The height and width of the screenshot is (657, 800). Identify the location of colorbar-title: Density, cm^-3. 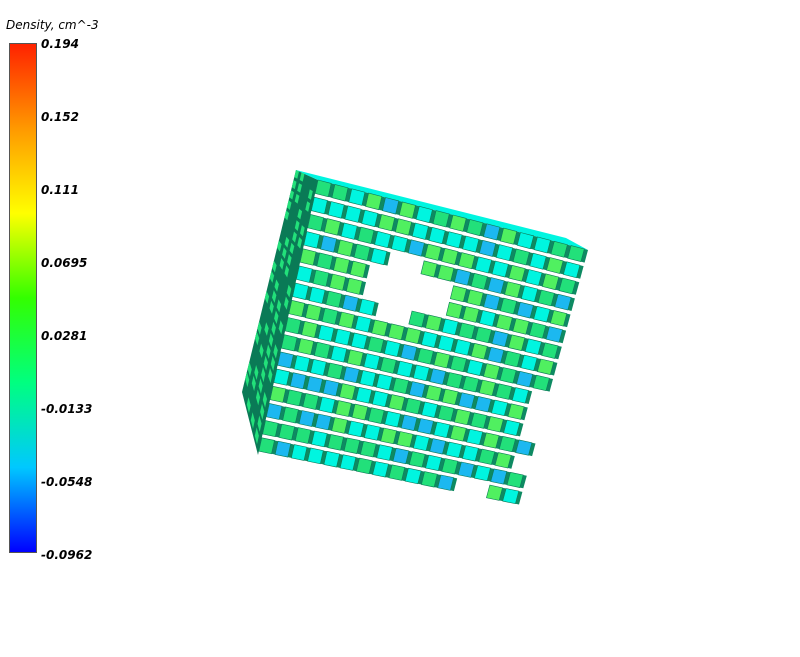
(52, 25).